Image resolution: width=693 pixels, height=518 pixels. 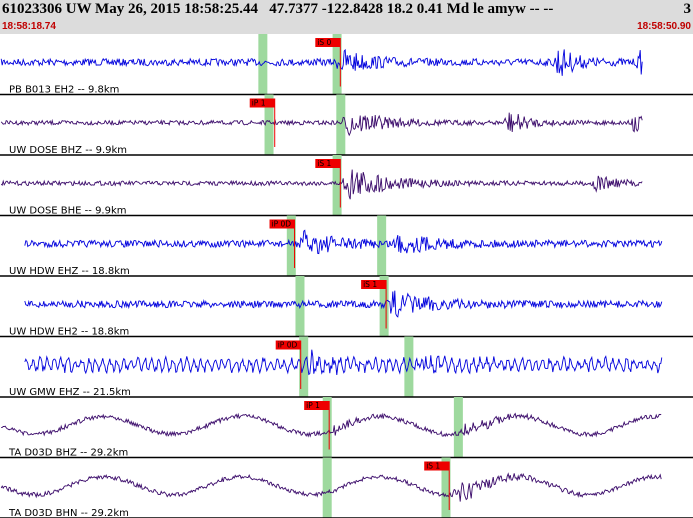 What do you see at coordinates (68, 211) in the screenshot?
I see `station-label: UW DOSE BHE -- 9.9km` at bounding box center [68, 211].